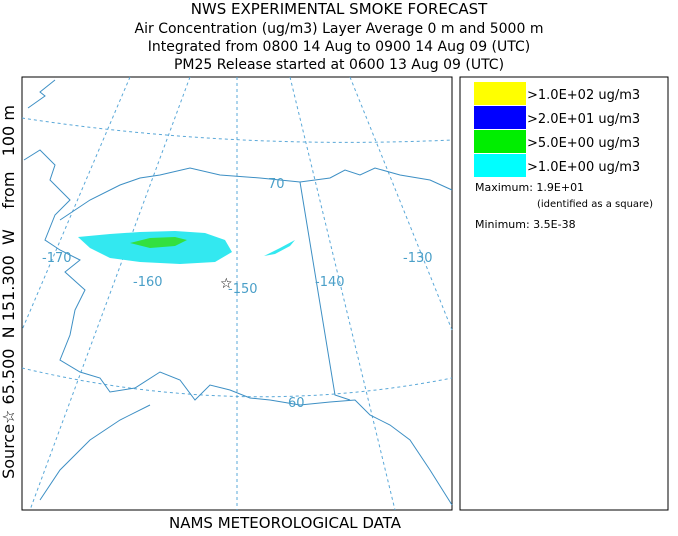 The height and width of the screenshot is (536, 678). What do you see at coordinates (226, 284) in the screenshot?
I see `source-marker: ☆` at bounding box center [226, 284].